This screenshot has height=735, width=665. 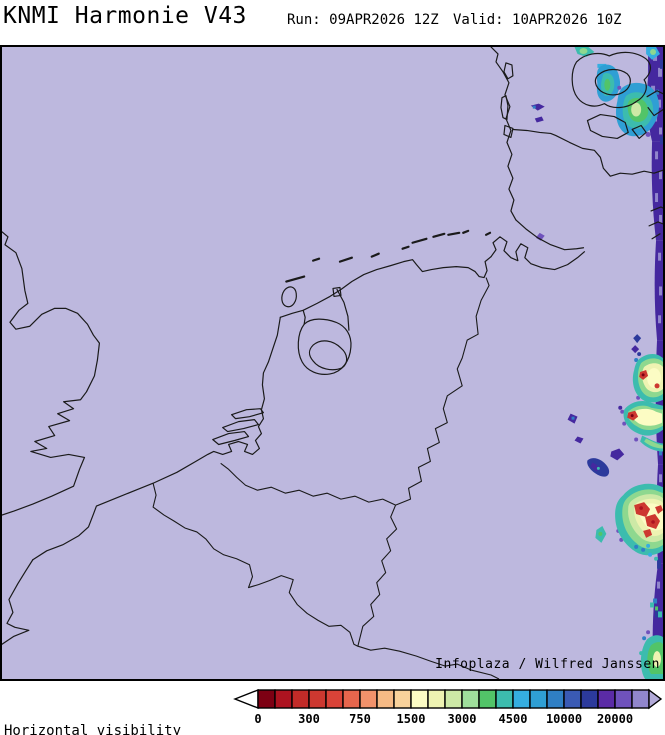 What do you see at coordinates (547, 664) in the screenshot?
I see `map-credit-text: Infoplaza / Wilfred Janssen` at bounding box center [547, 664].